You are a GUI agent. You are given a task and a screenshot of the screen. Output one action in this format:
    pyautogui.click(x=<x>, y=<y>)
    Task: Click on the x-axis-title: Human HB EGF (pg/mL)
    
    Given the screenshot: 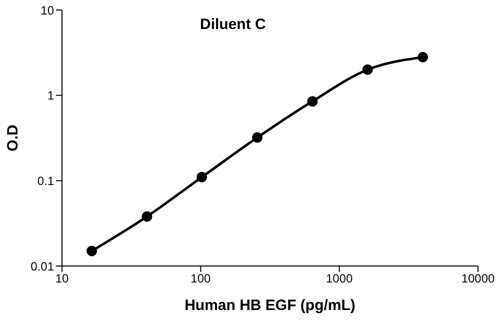 What is the action you would take?
    pyautogui.click(x=270, y=305)
    